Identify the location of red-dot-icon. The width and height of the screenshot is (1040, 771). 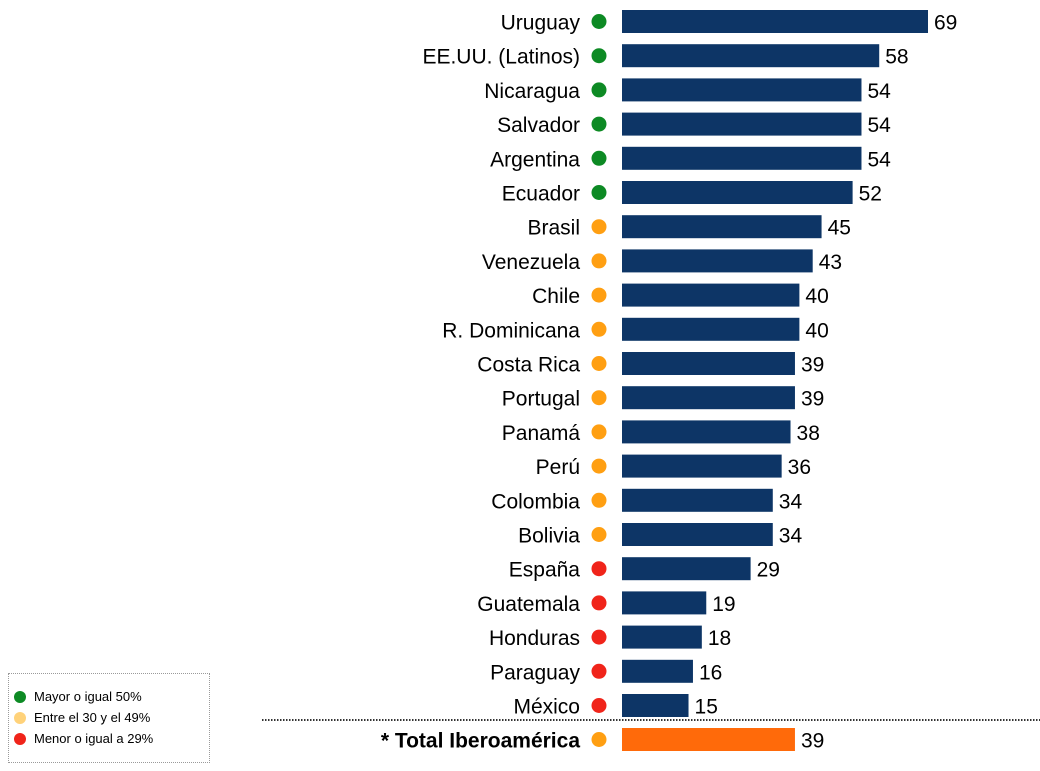
(20, 738).